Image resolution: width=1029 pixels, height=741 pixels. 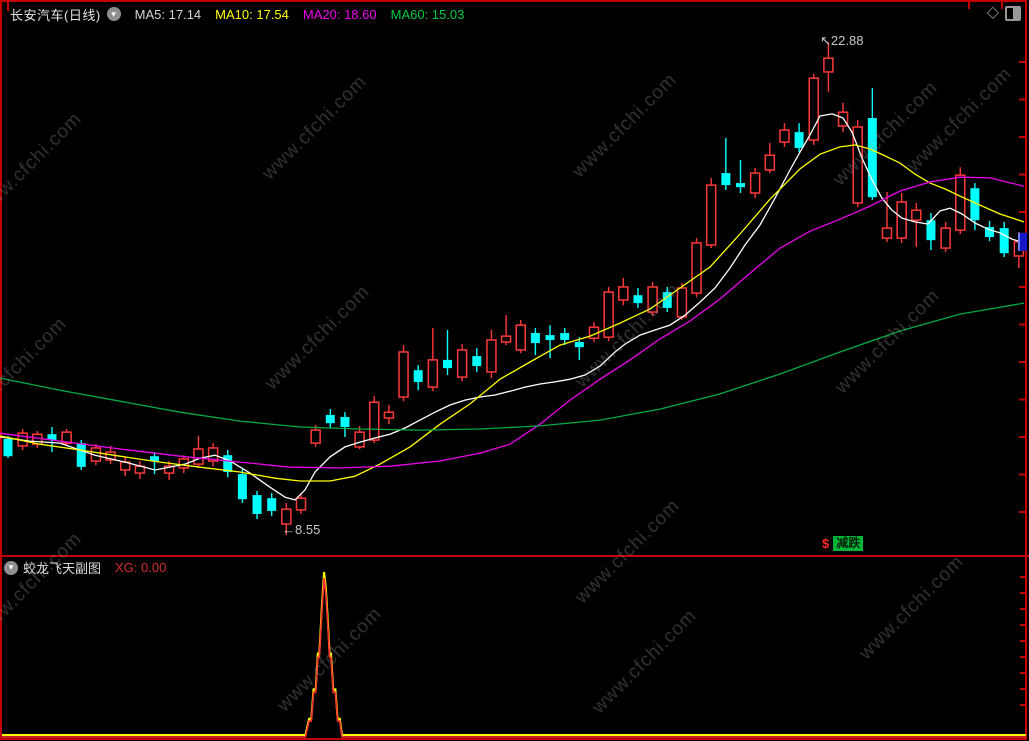 What do you see at coordinates (339, 14) in the screenshot?
I see `ma20-label: MA20: 18.60` at bounding box center [339, 14].